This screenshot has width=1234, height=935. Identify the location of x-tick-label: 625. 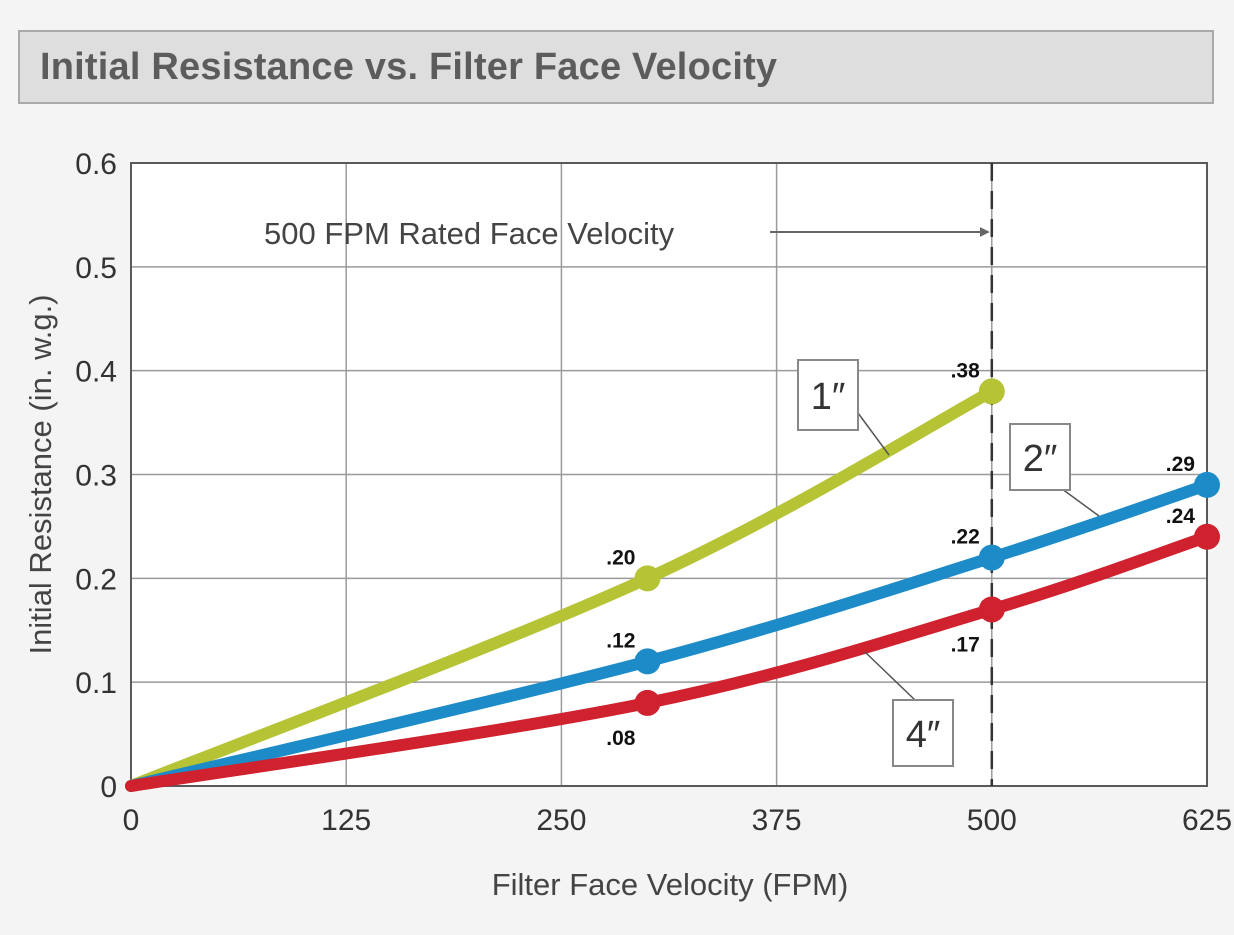
(1207, 820).